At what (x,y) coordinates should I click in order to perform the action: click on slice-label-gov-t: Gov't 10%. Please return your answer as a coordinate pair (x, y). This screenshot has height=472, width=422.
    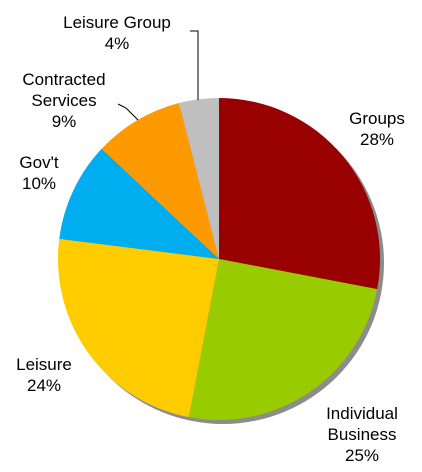
    Looking at the image, I should click on (38, 173).